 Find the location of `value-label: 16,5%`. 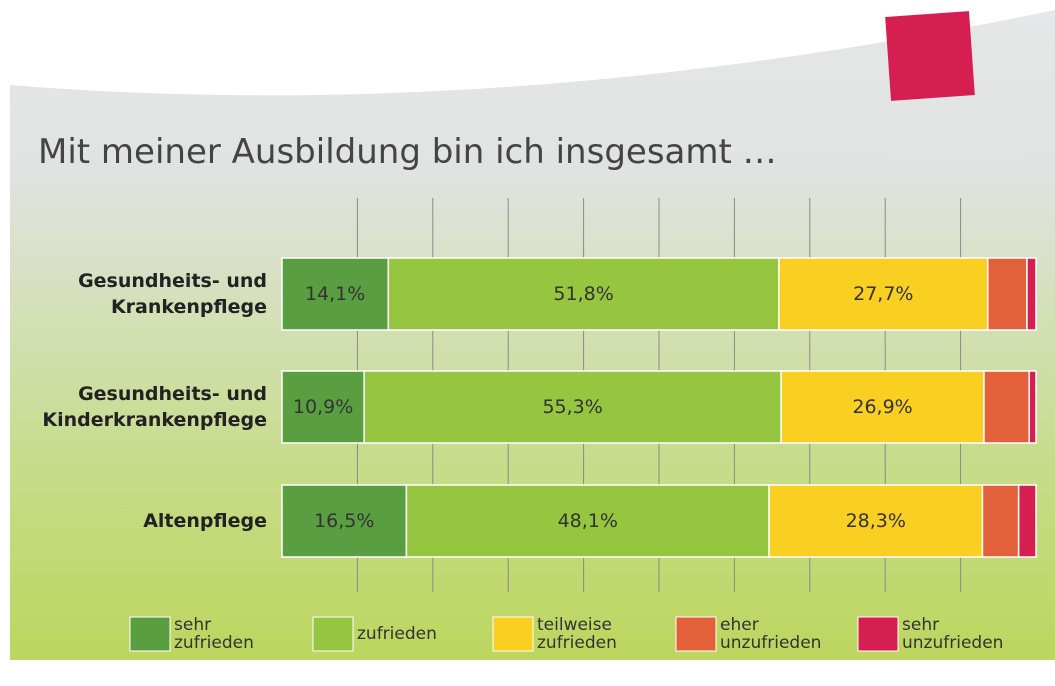

value-label: 16,5% is located at coordinates (344, 521).